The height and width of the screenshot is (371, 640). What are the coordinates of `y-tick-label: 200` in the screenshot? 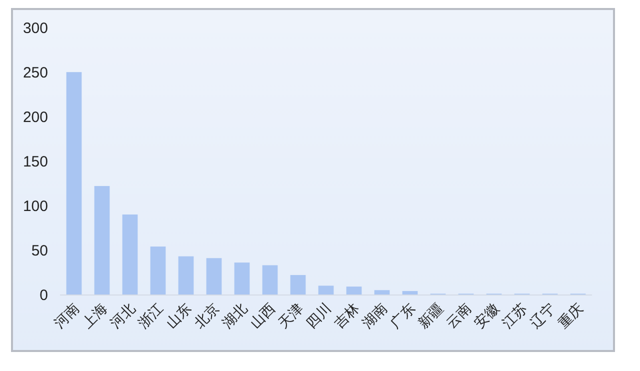 It's located at (35, 117).